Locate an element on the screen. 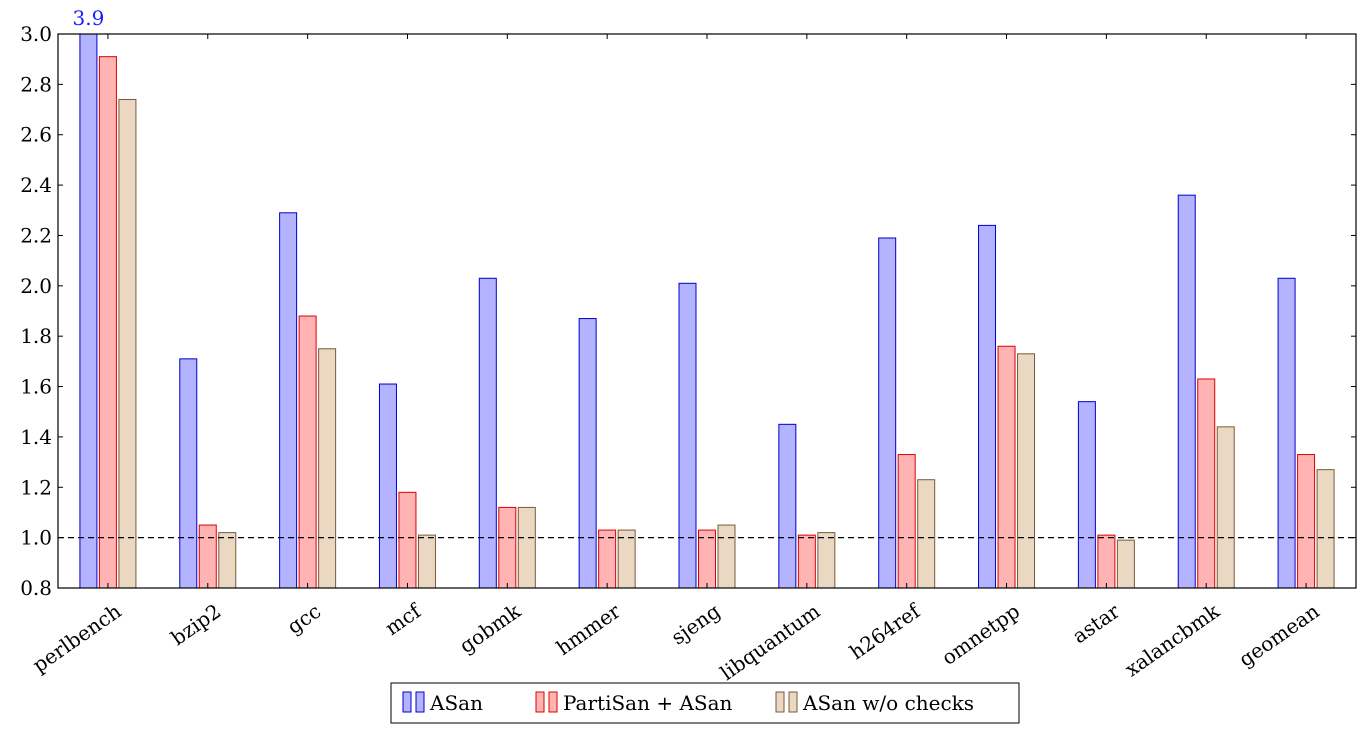 This screenshot has height=744, width=1368. category-label-perlbench: perlbench is located at coordinates (77, 638).